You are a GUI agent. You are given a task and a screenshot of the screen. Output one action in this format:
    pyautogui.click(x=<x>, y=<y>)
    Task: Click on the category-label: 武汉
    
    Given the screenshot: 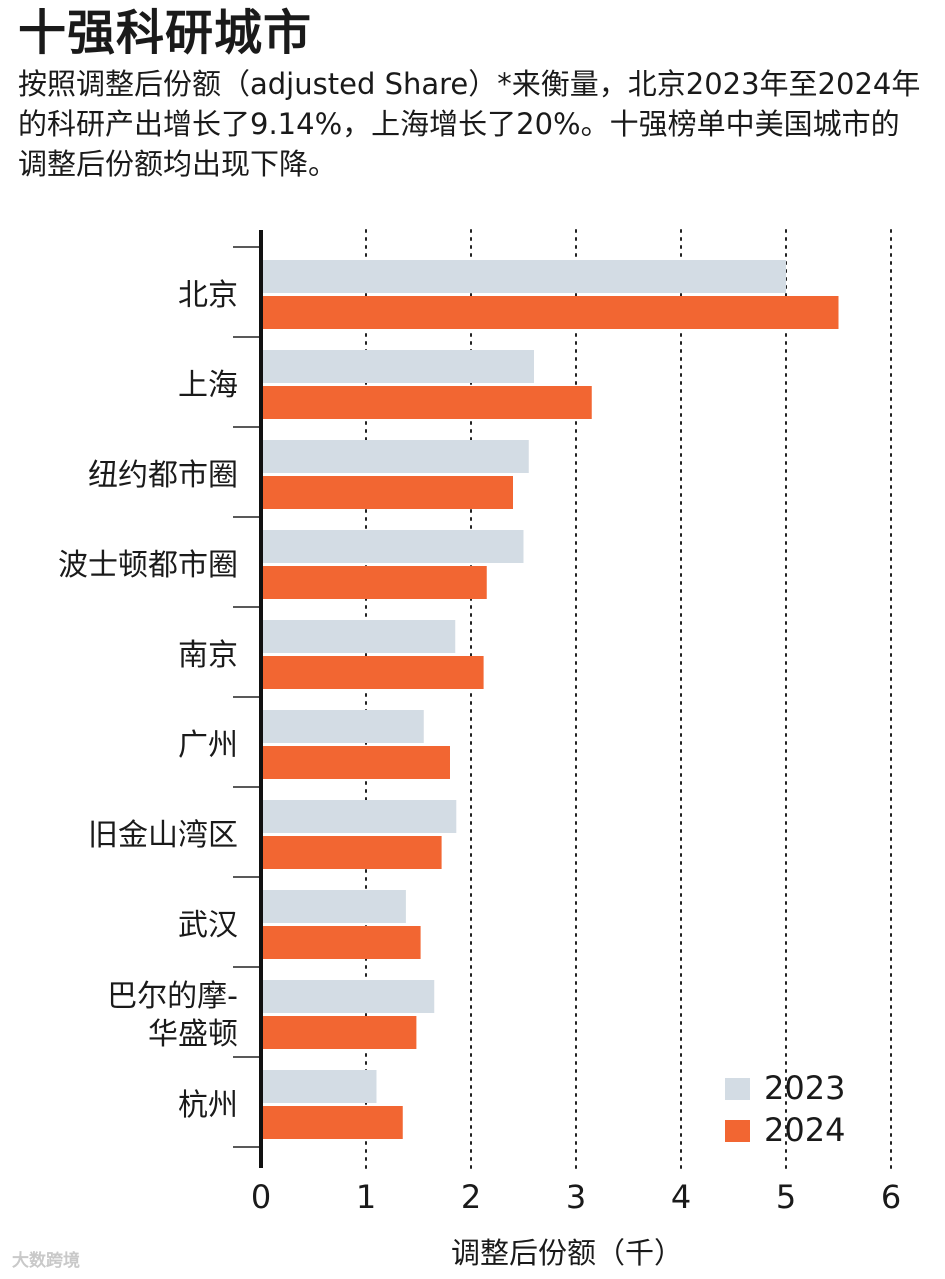 What is the action you would take?
    pyautogui.click(x=208, y=925)
    